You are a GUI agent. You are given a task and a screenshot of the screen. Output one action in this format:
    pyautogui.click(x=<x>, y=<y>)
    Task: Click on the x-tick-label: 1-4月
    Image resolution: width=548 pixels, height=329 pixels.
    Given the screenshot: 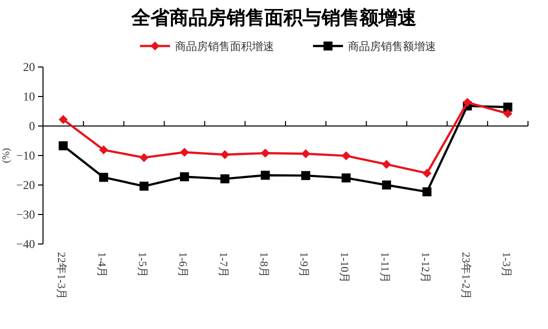 What is the action you would take?
    pyautogui.click(x=102, y=265)
    